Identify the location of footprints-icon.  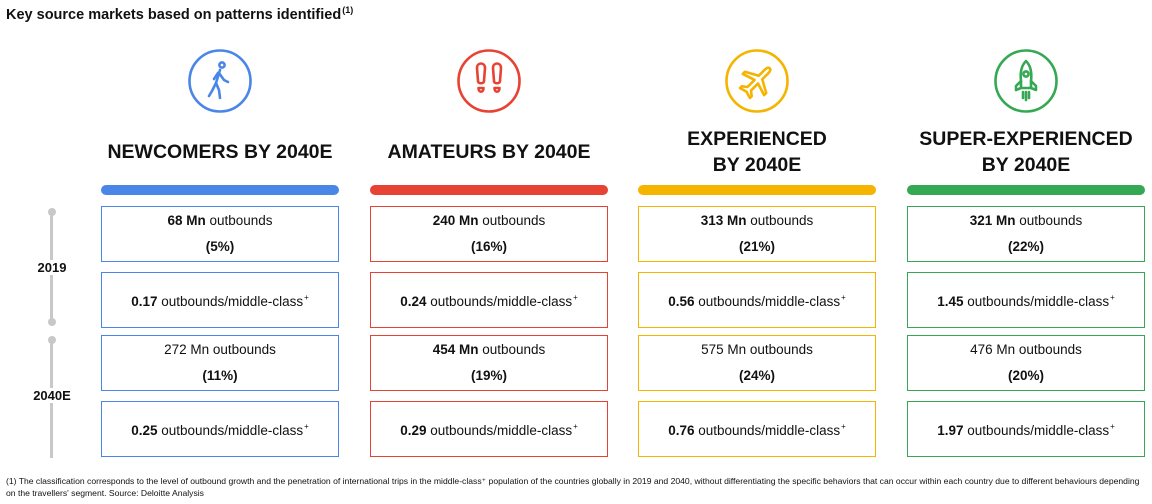
(489, 81).